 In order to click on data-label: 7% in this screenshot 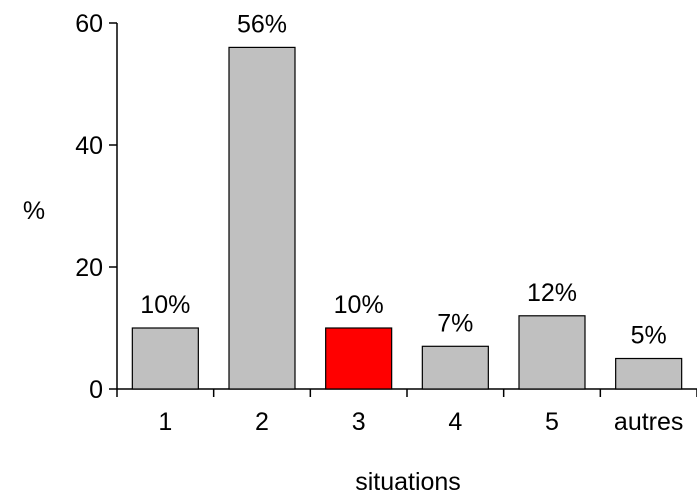, I will do `click(455, 323)`.